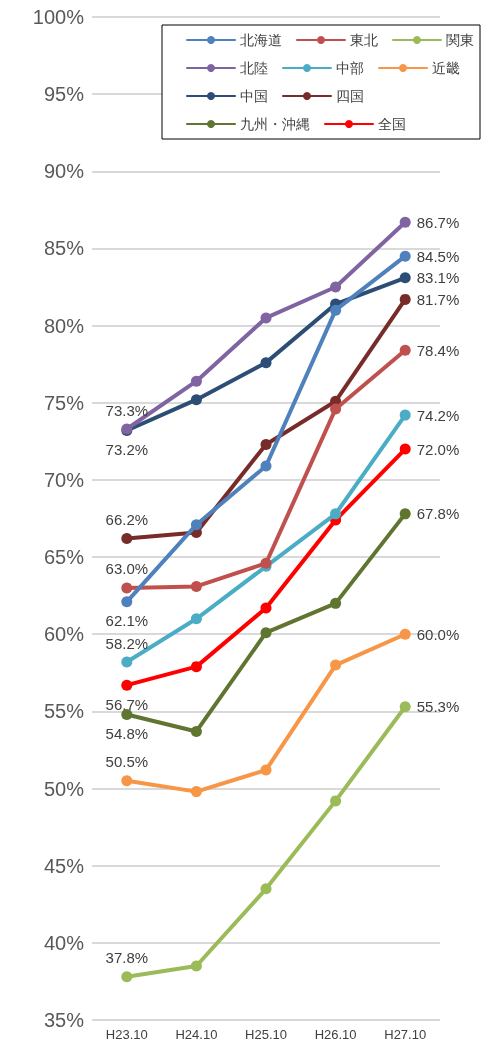  I want to click on x-tick-label: H26.10, so click(335, 1034).